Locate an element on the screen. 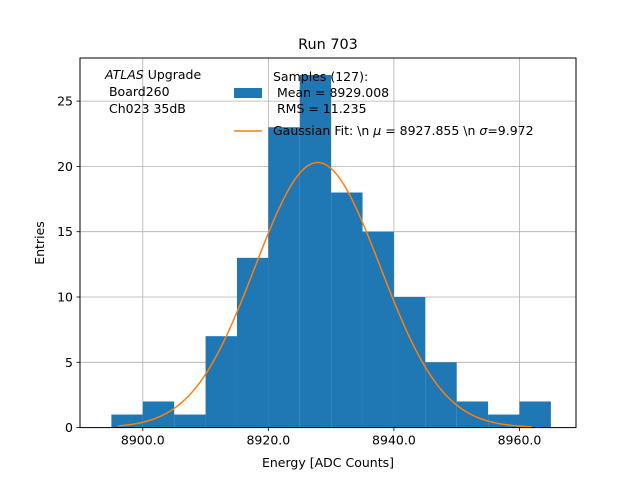 The width and height of the screenshot is (640, 480). legend-hist-label-line-2: Mean = 8929.008 is located at coordinates (331, 92).